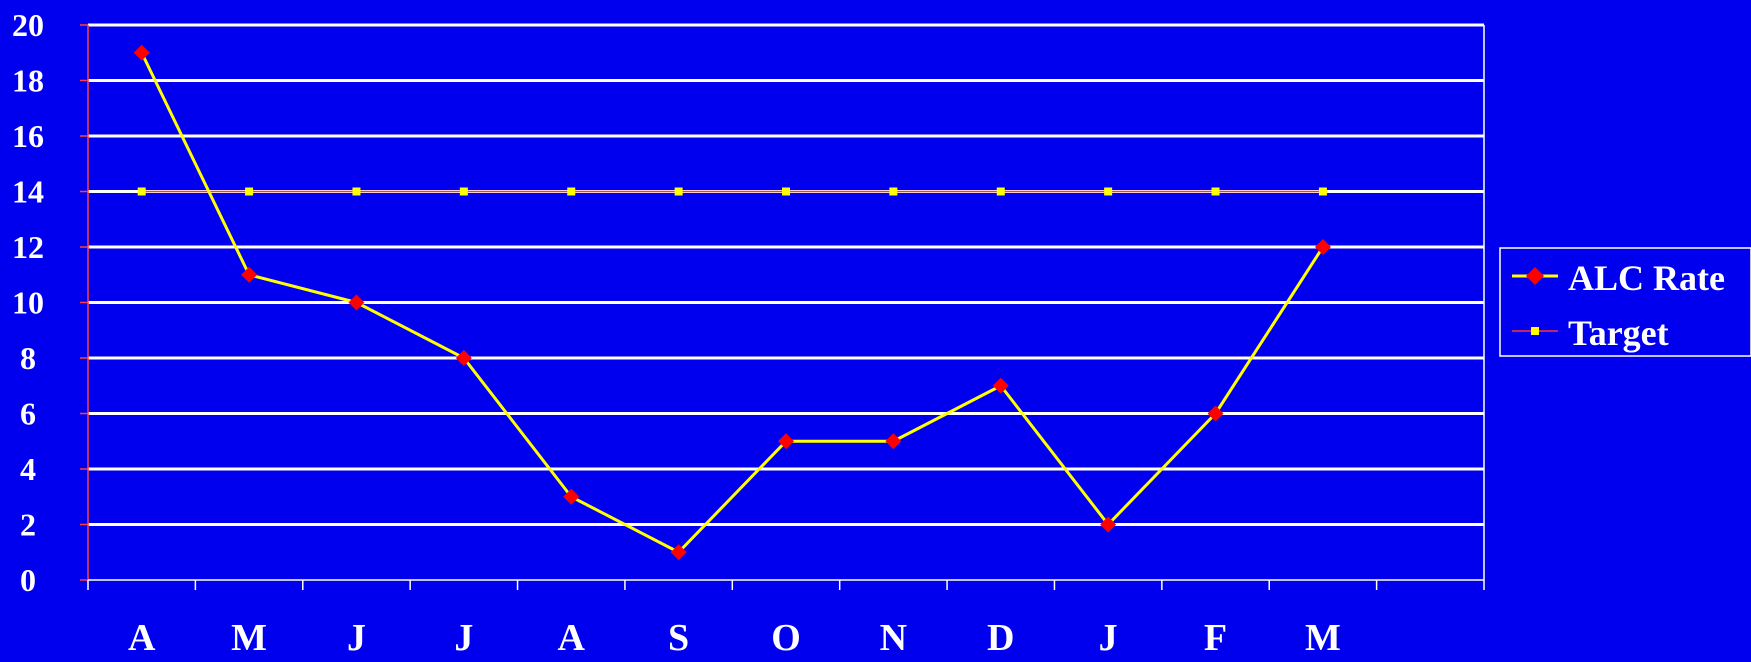 The height and width of the screenshot is (662, 1751). What do you see at coordinates (28, 469) in the screenshot?
I see `y-tick-label: 4` at bounding box center [28, 469].